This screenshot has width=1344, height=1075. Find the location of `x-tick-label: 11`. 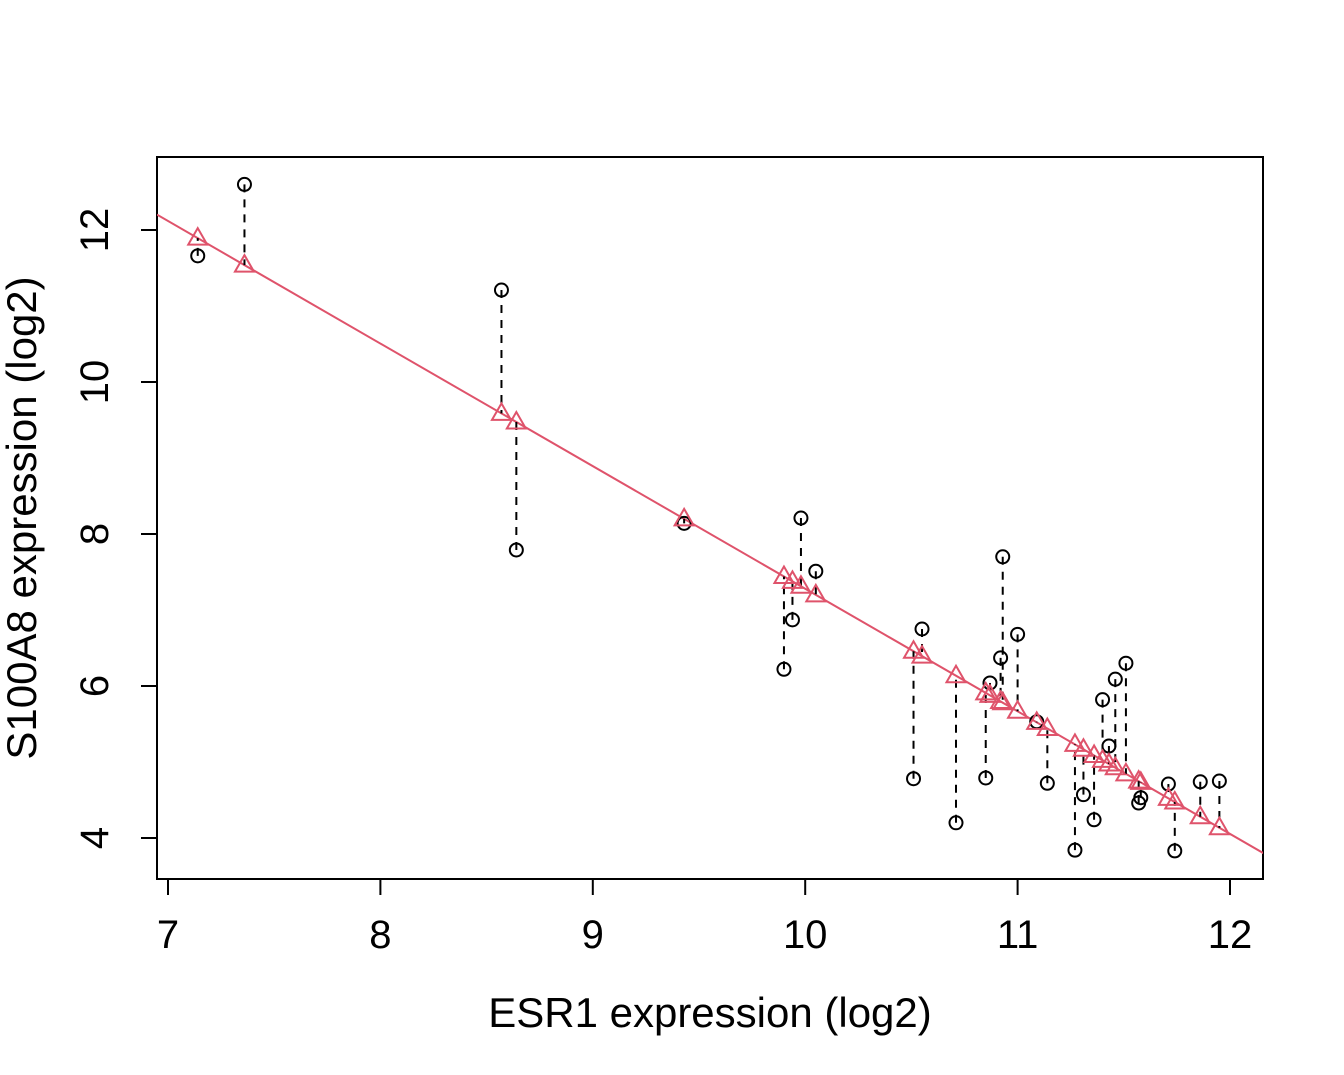

x-tick-label: 11 is located at coordinates (1018, 935).